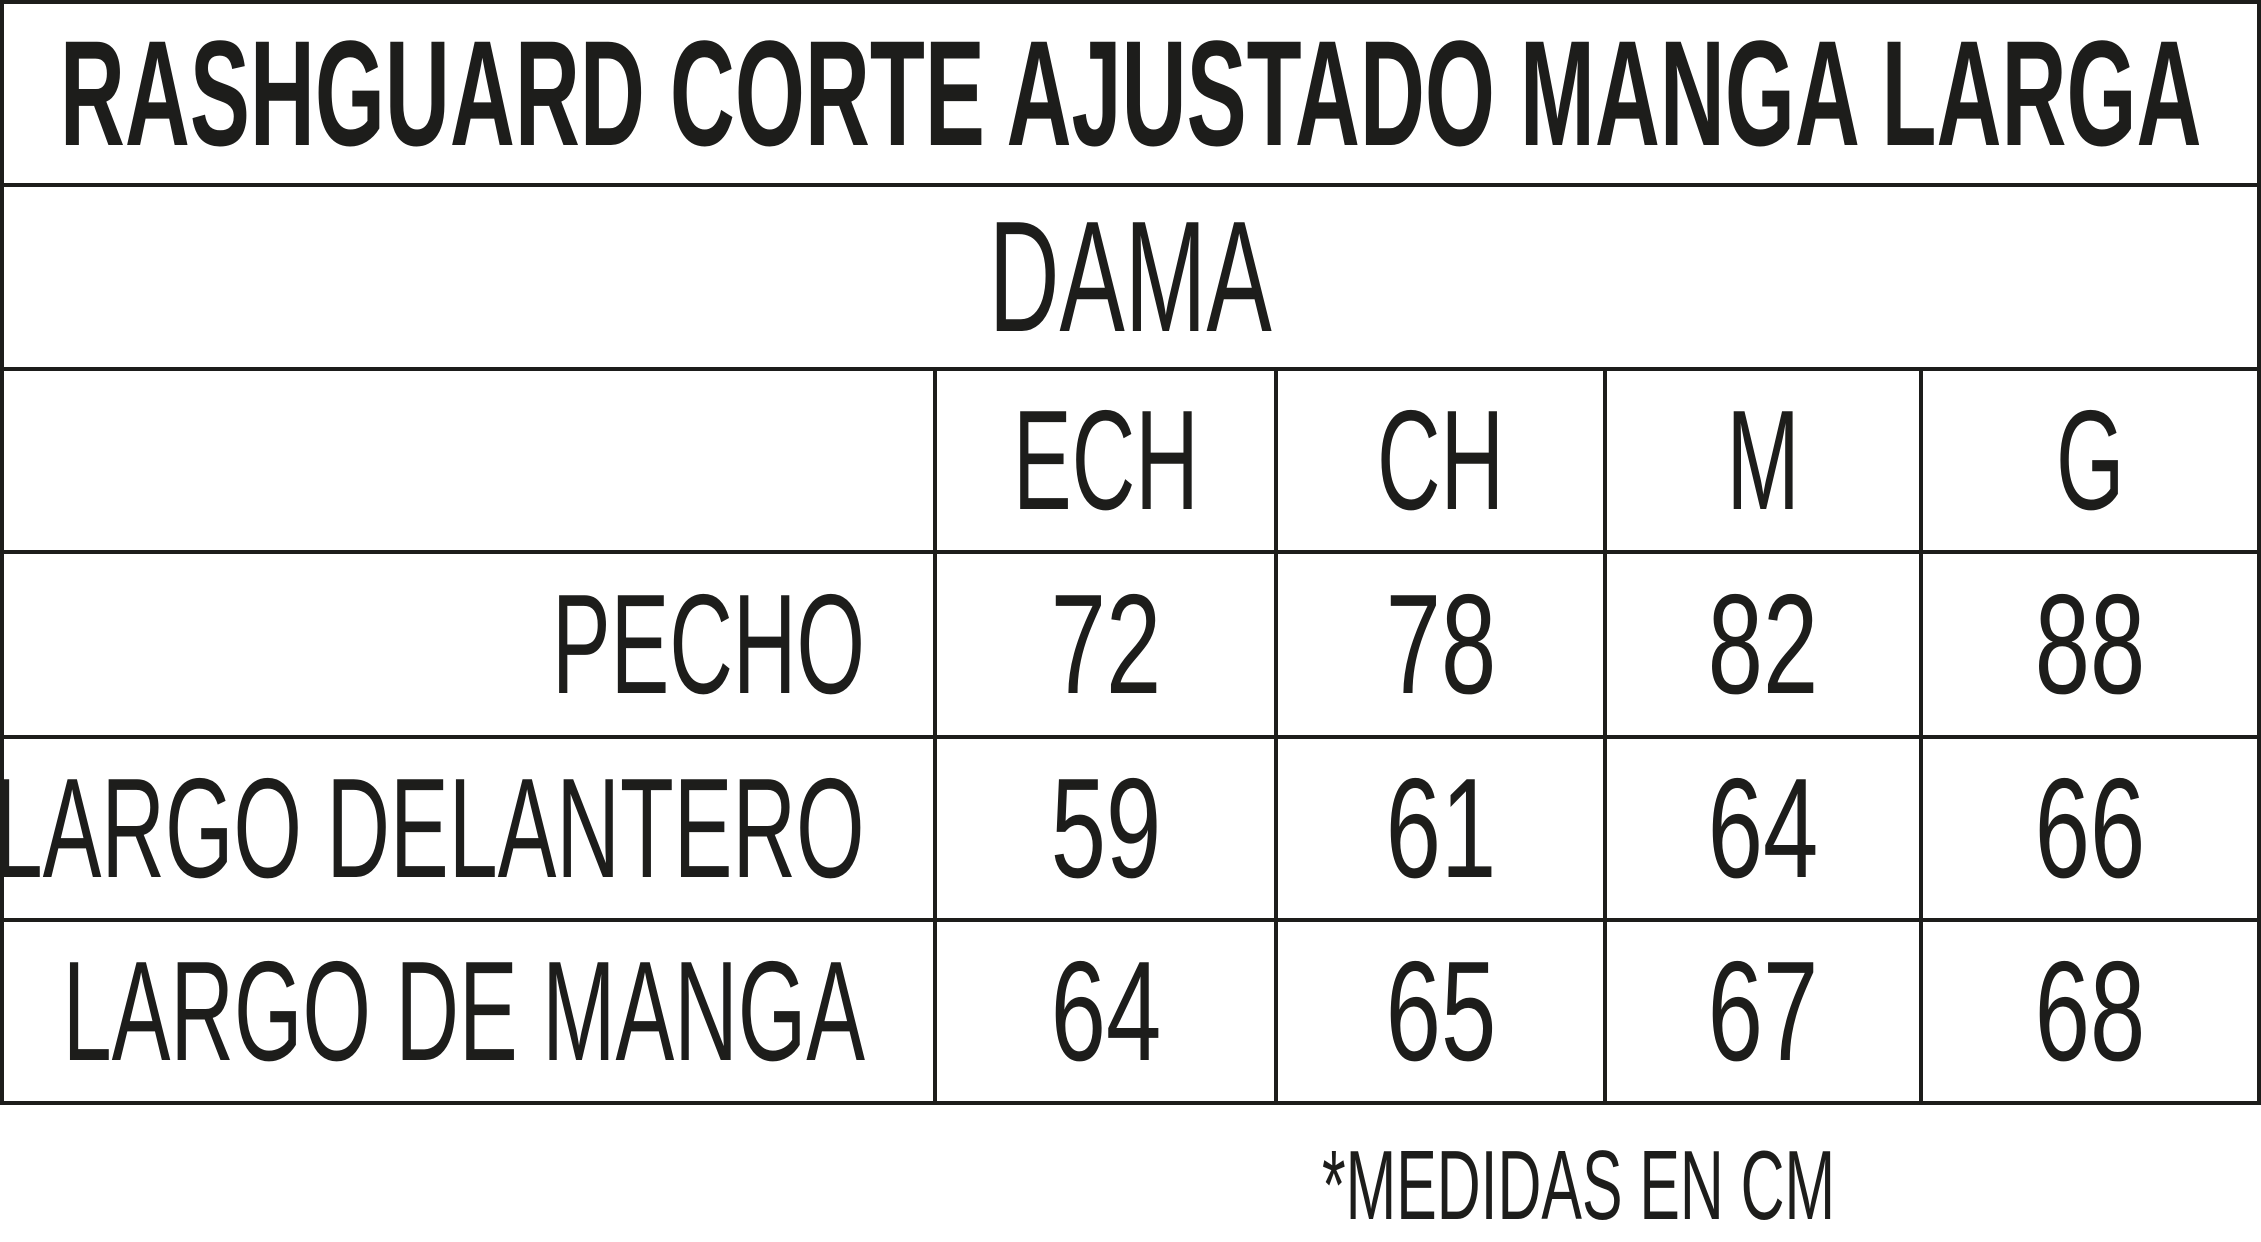 The width and height of the screenshot is (2261, 1242). I want to click on column-header-text: CH, so click(1440, 460).